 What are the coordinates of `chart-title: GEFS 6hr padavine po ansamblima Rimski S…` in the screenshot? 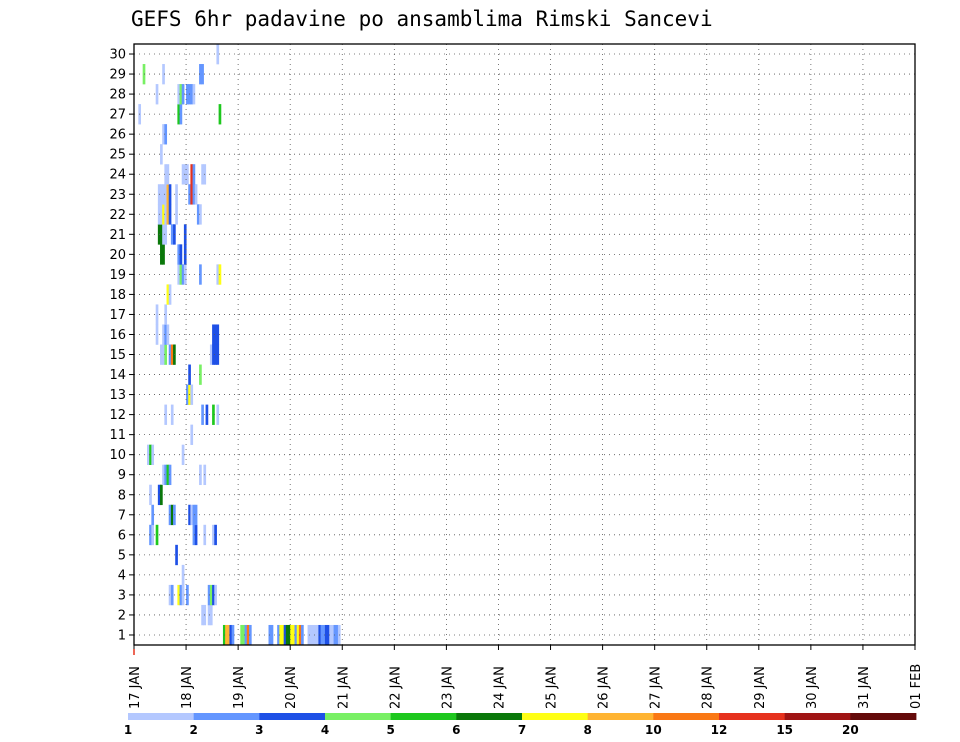 It's located at (422, 19).